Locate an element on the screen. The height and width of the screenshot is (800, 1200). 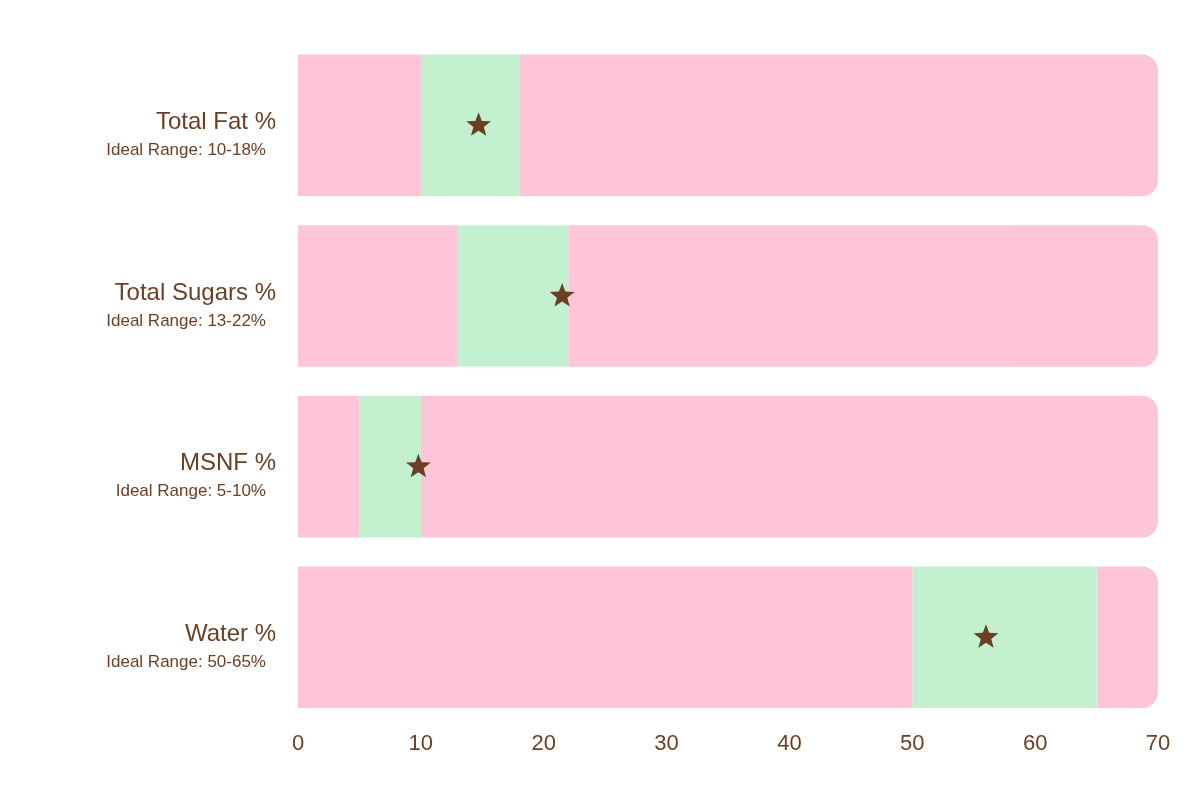
x-tick-label: 40 is located at coordinates (789, 742).